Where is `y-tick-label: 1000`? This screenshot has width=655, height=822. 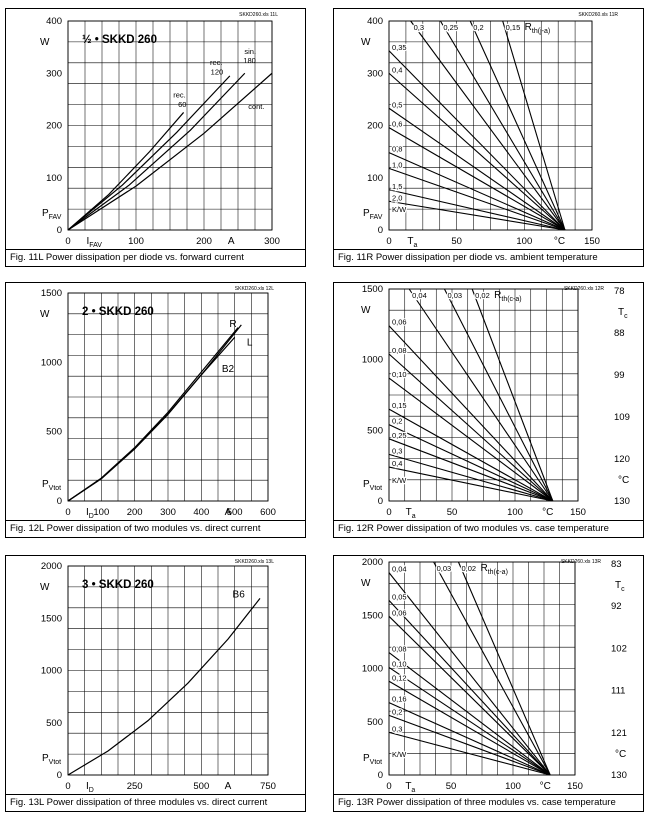 y-tick-label: 1000 is located at coordinates (51, 671).